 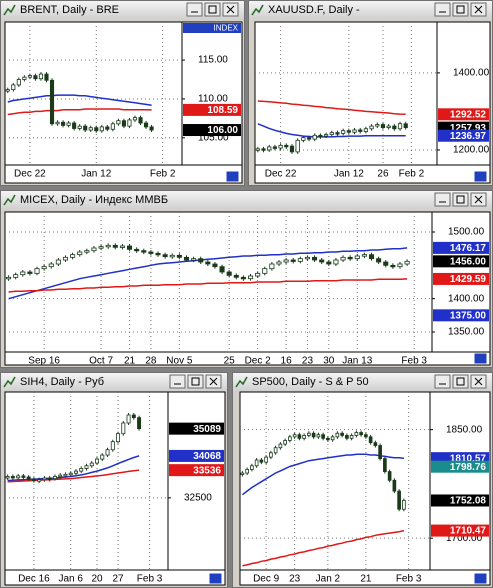 What do you see at coordinates (464, 538) in the screenshot?
I see `y-tick-label: 1700.00` at bounding box center [464, 538].